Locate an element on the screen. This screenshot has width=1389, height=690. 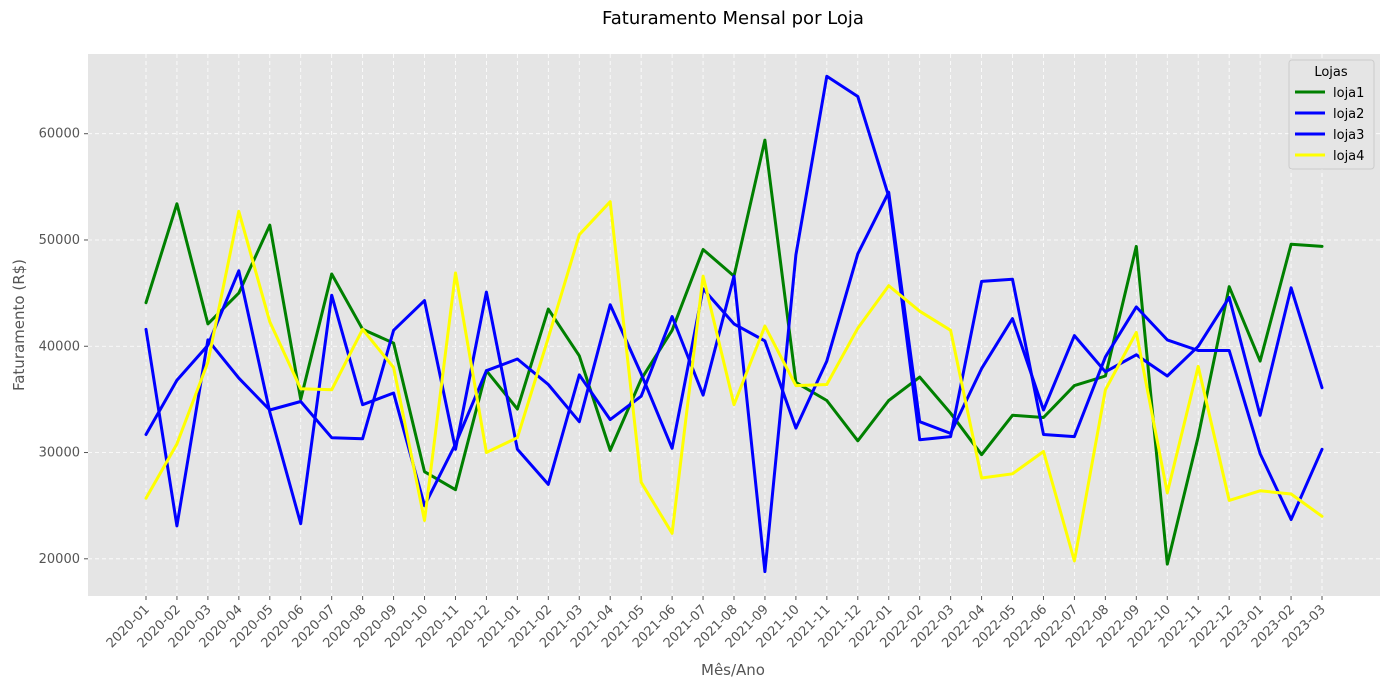
chart-title: Faturamento Mensal por Loja is located at coordinates (733, 18).